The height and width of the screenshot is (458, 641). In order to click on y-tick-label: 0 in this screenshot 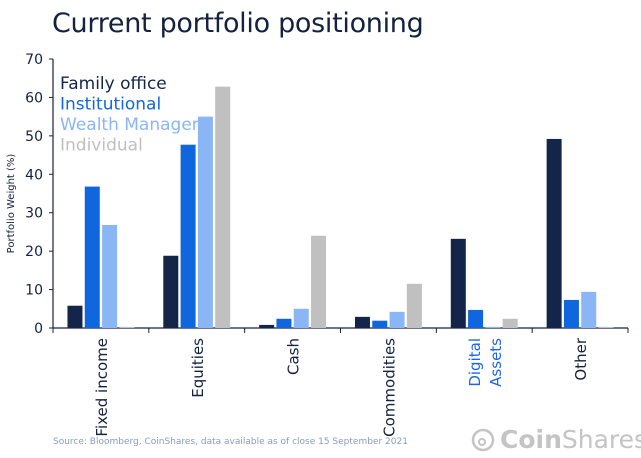, I will do `click(38, 329)`.